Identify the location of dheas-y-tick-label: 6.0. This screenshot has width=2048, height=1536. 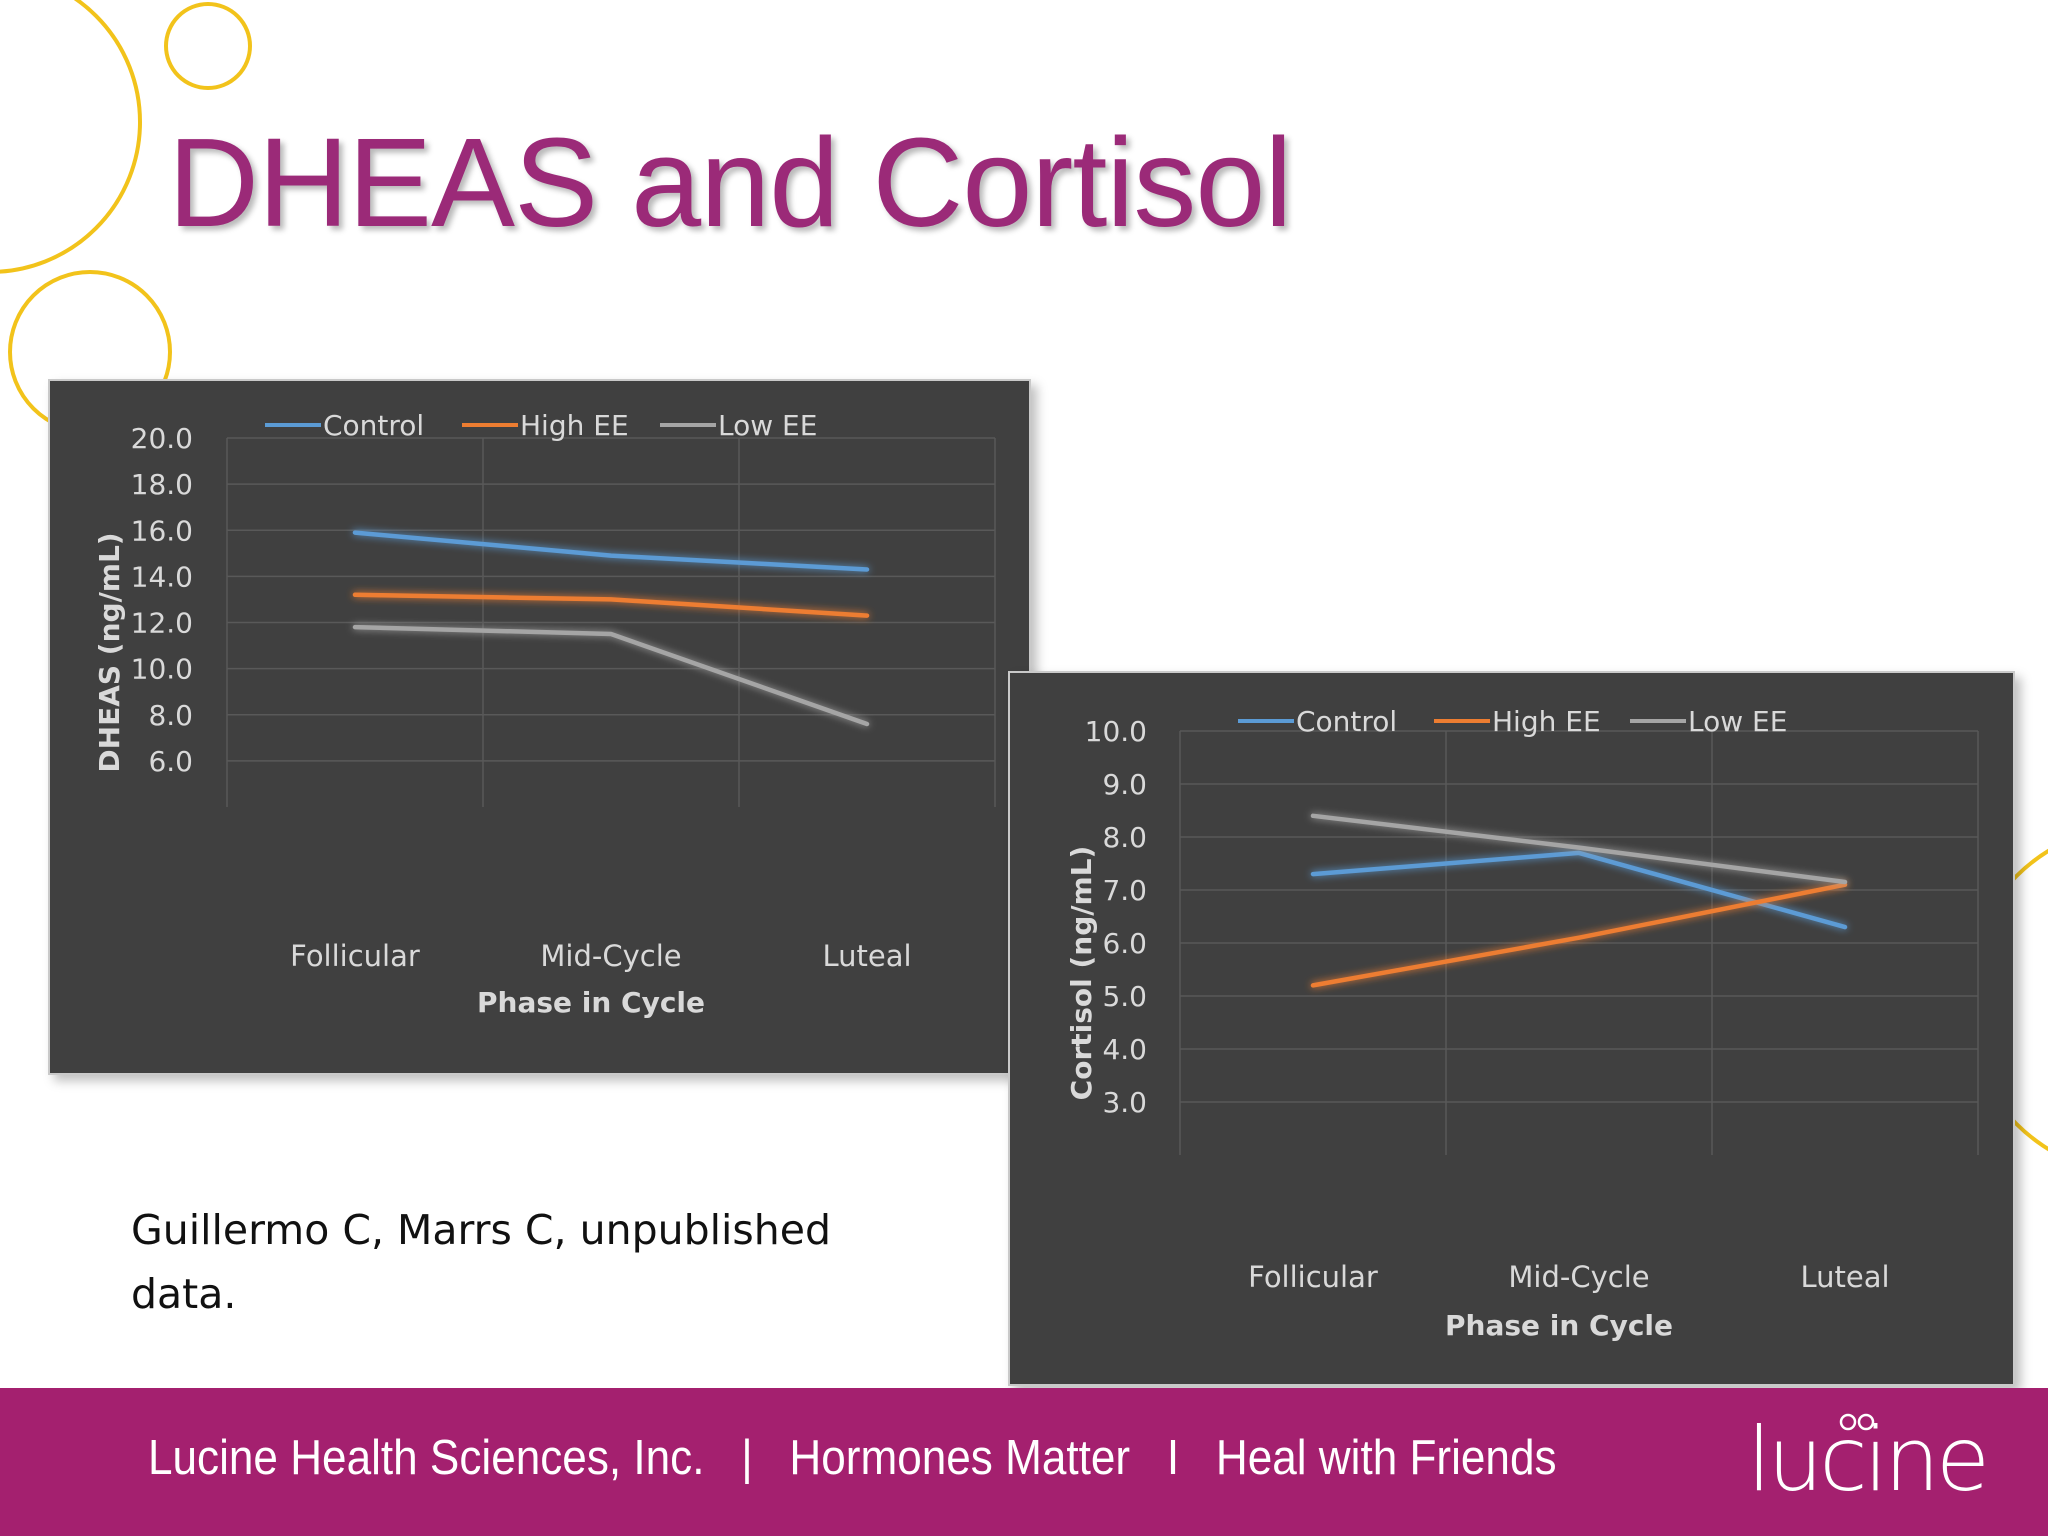
(170, 761).